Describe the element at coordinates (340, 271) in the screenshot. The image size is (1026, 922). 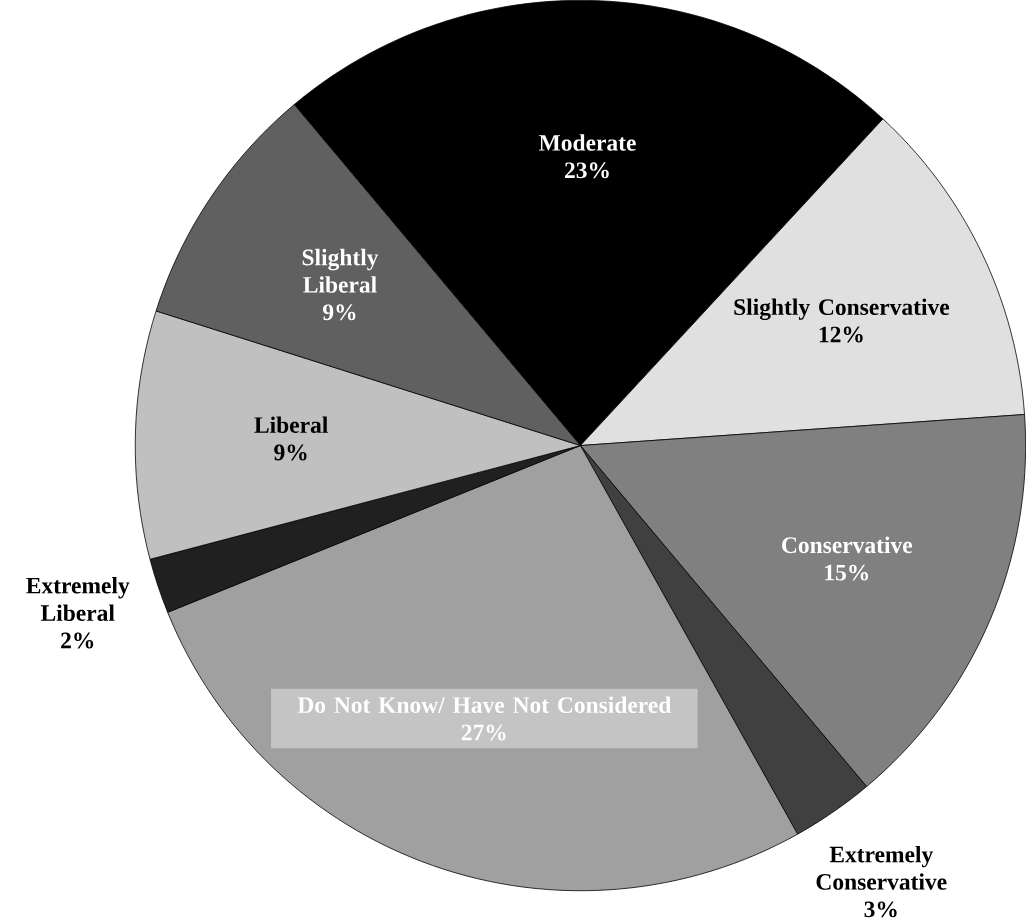
I see `slice-label: Slightly Liberal` at that location.